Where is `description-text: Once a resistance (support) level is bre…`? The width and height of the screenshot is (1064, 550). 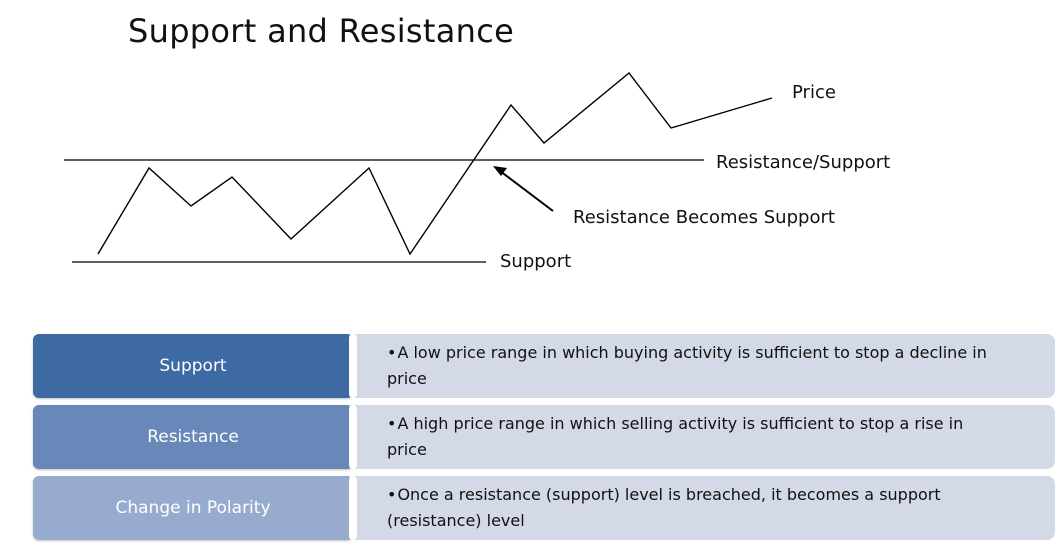 description-text: Once a resistance (support) level is bre… is located at coordinates (664, 507).